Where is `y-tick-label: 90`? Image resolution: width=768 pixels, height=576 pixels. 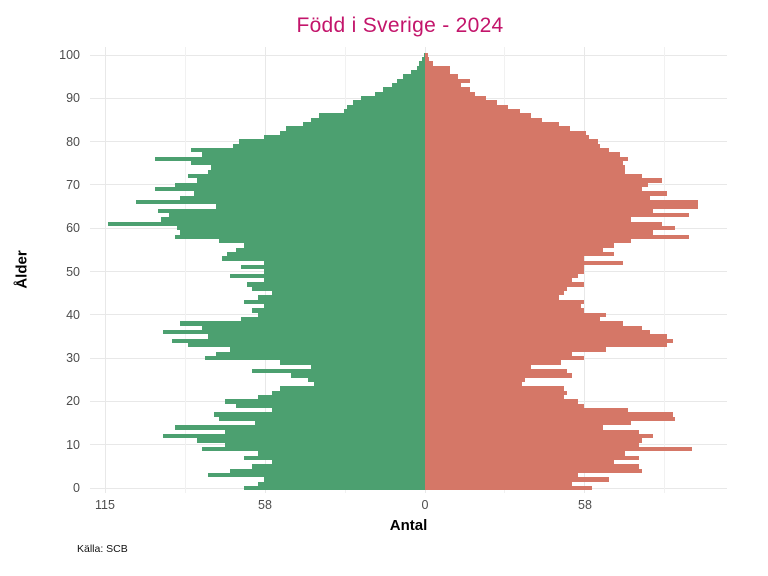
y-tick-label: 90 is located at coordinates (73, 98).